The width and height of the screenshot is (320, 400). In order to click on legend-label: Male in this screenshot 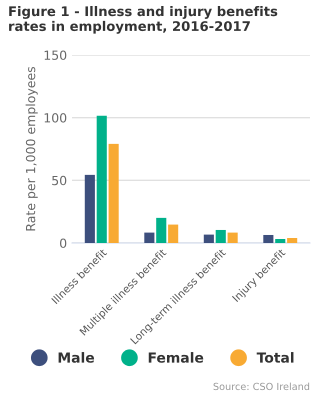, I will do `click(76, 357)`.